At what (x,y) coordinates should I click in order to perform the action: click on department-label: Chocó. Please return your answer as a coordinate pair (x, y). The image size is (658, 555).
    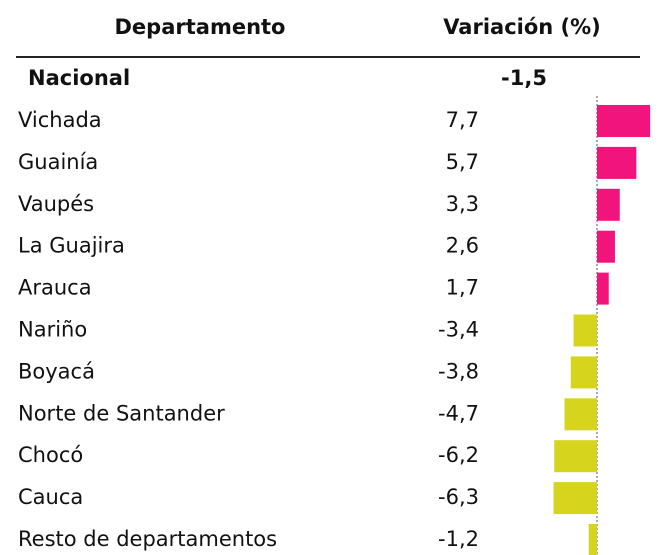
    Looking at the image, I should click on (50, 455).